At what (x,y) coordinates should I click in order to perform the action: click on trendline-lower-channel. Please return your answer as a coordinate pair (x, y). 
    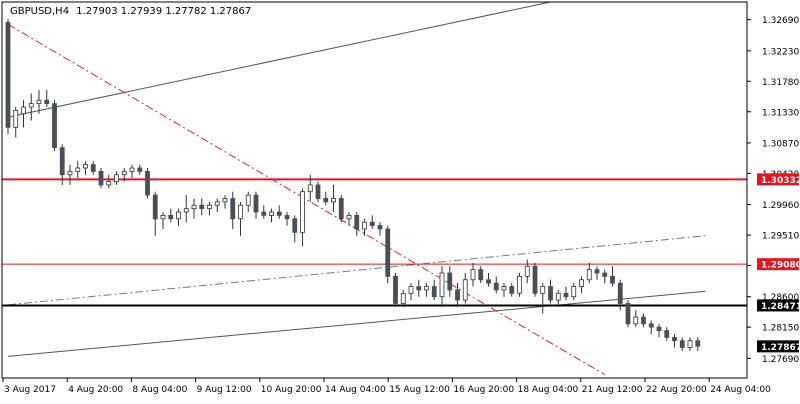
    Looking at the image, I should click on (356, 323).